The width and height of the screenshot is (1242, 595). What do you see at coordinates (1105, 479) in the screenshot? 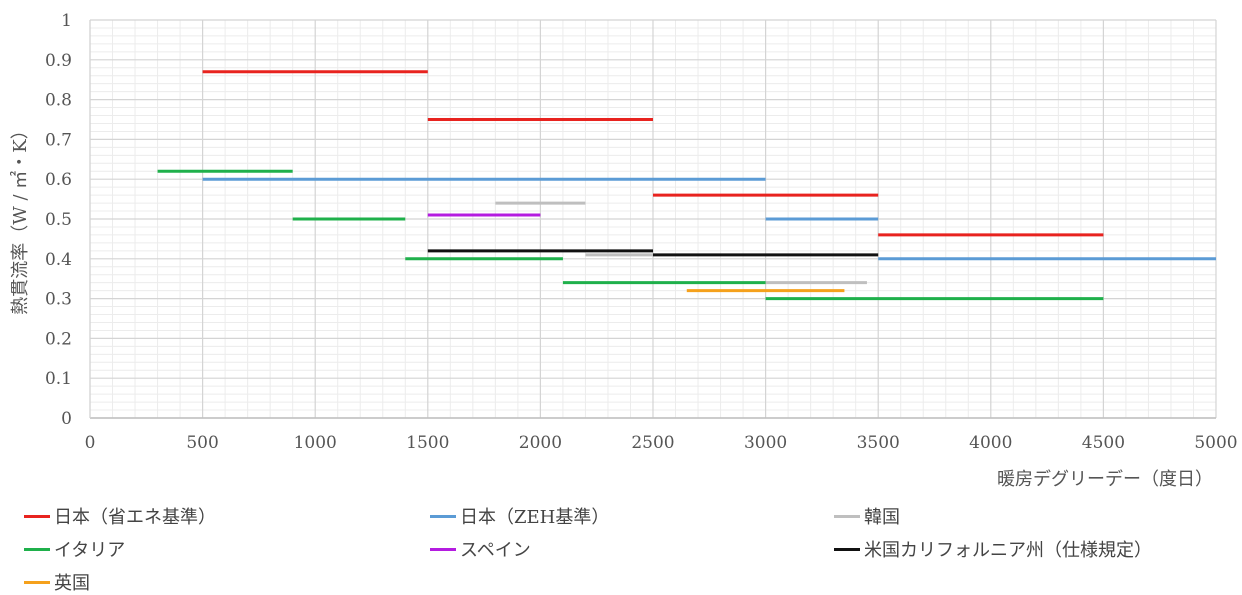
I see `x-axis-title: 暖房デグリーデー（度日）` at bounding box center [1105, 479].